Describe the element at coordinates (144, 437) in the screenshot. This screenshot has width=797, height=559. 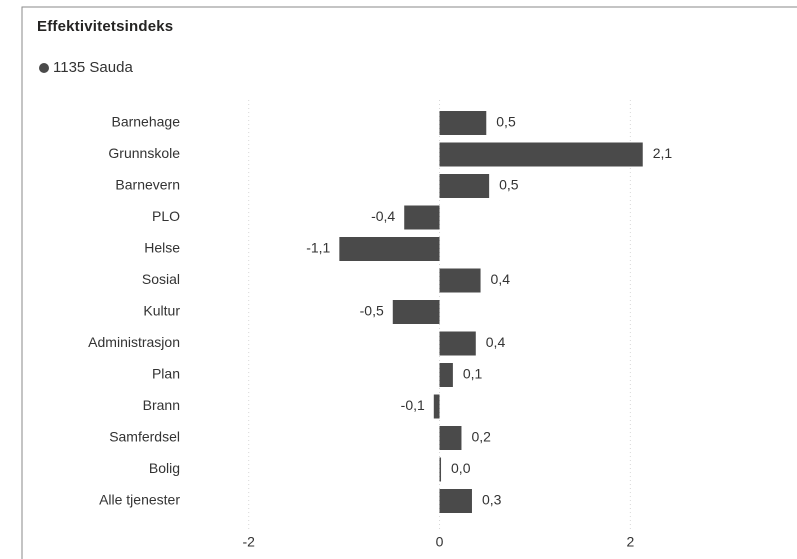
I see `y-tick-label: Samferdsel` at that location.